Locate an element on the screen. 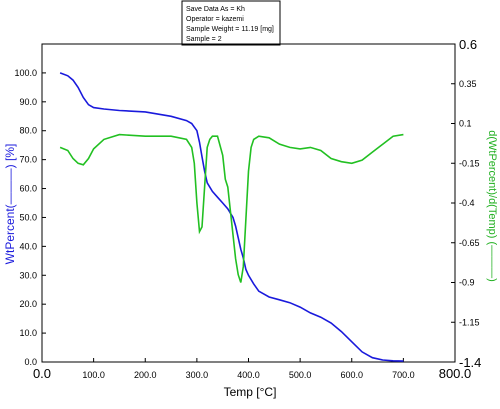  y-right-tick-label: 0.35 is located at coordinates (468, 84).